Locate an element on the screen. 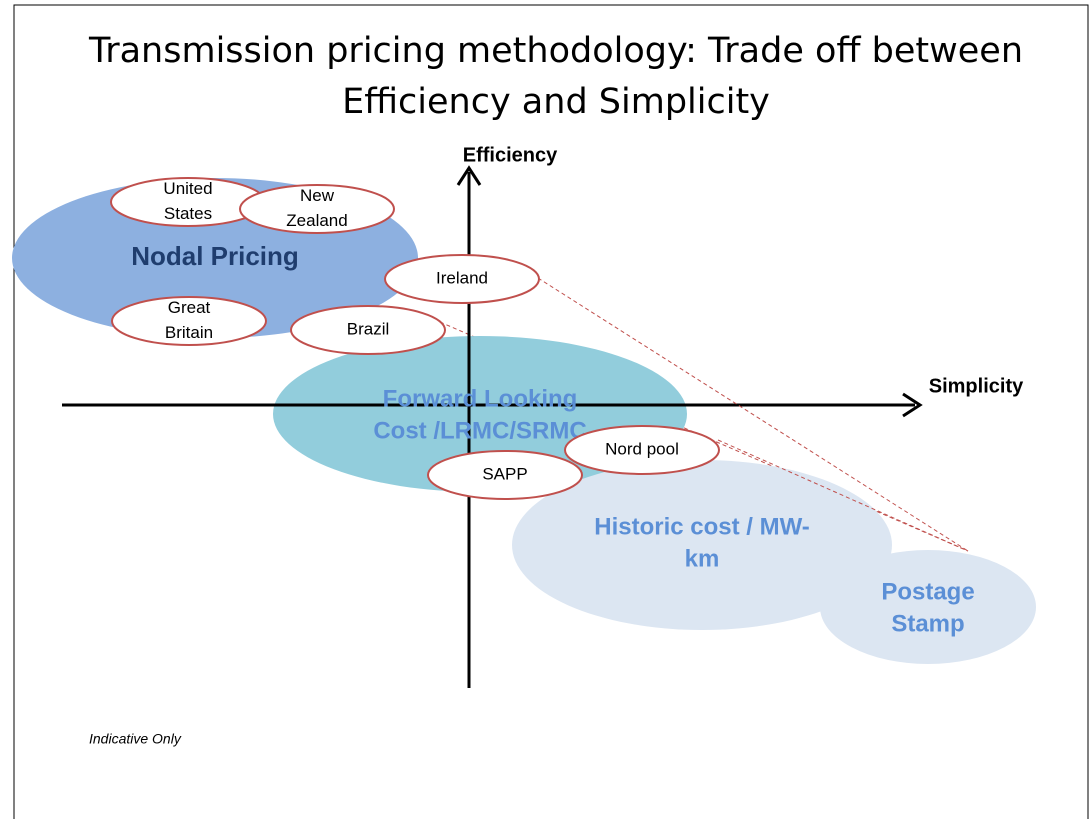  y-axis-arrow is located at coordinates (469, 175).